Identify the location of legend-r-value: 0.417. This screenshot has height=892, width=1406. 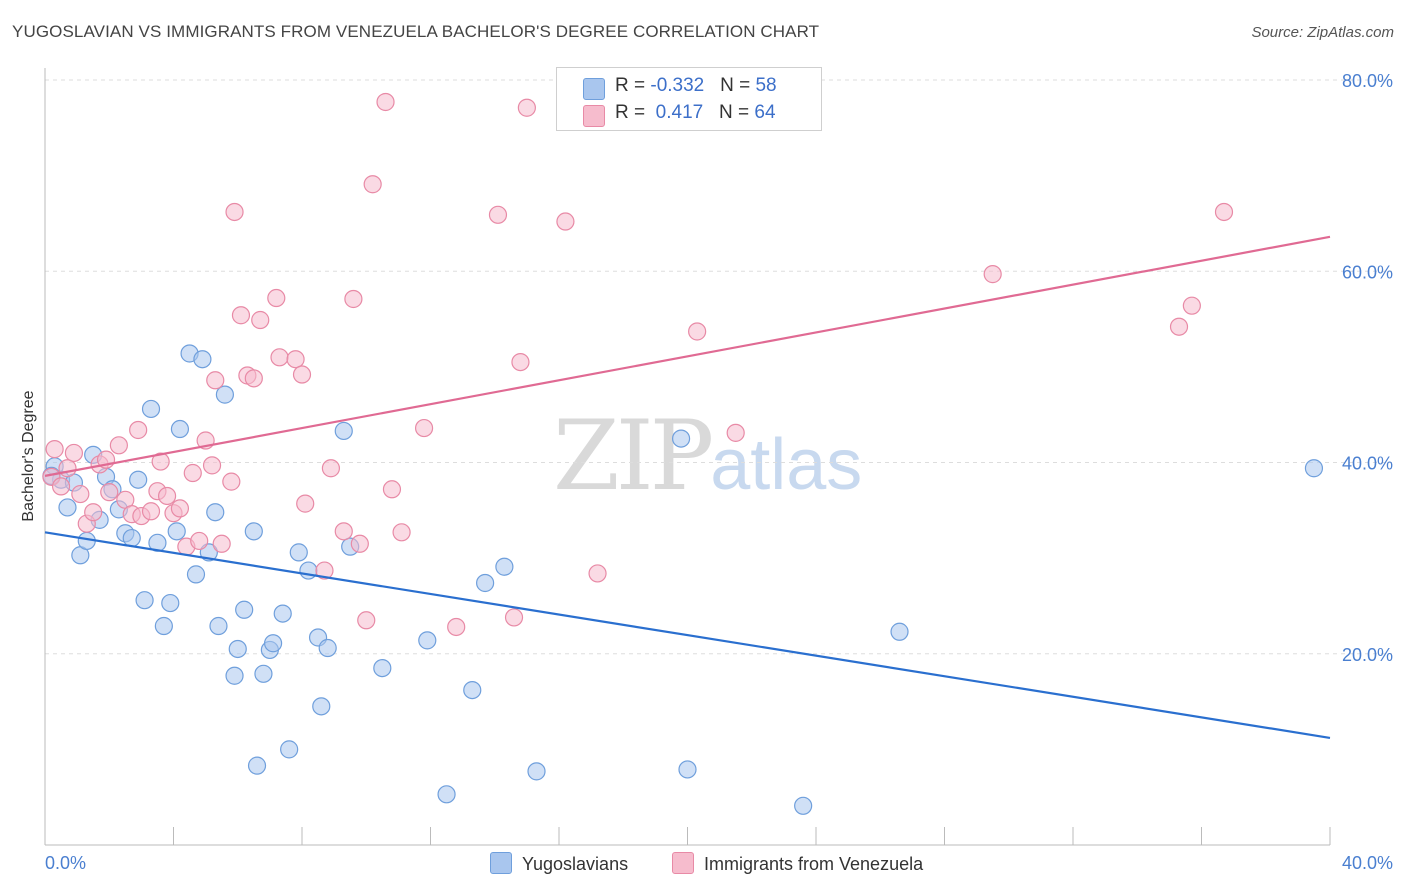
(677, 112).